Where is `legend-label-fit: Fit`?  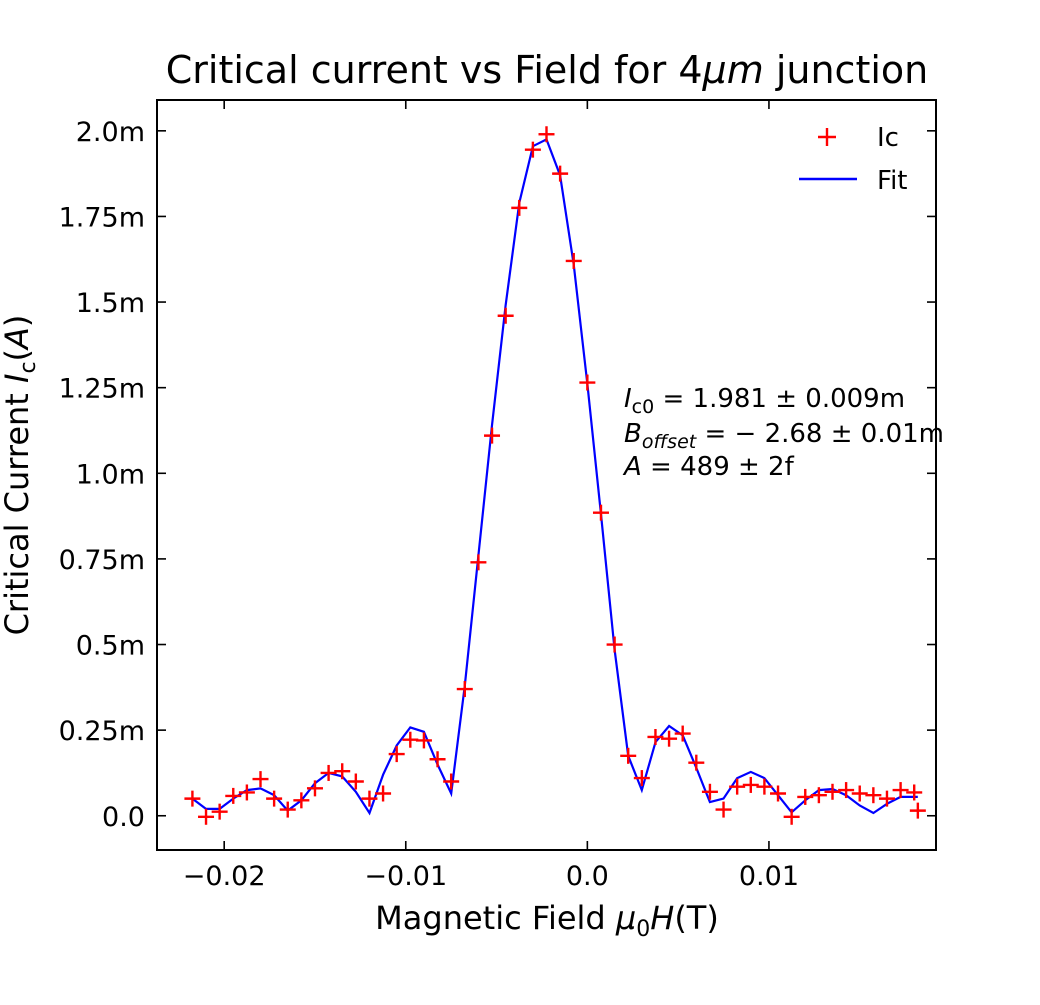
legend-label-fit: Fit is located at coordinates (892, 181).